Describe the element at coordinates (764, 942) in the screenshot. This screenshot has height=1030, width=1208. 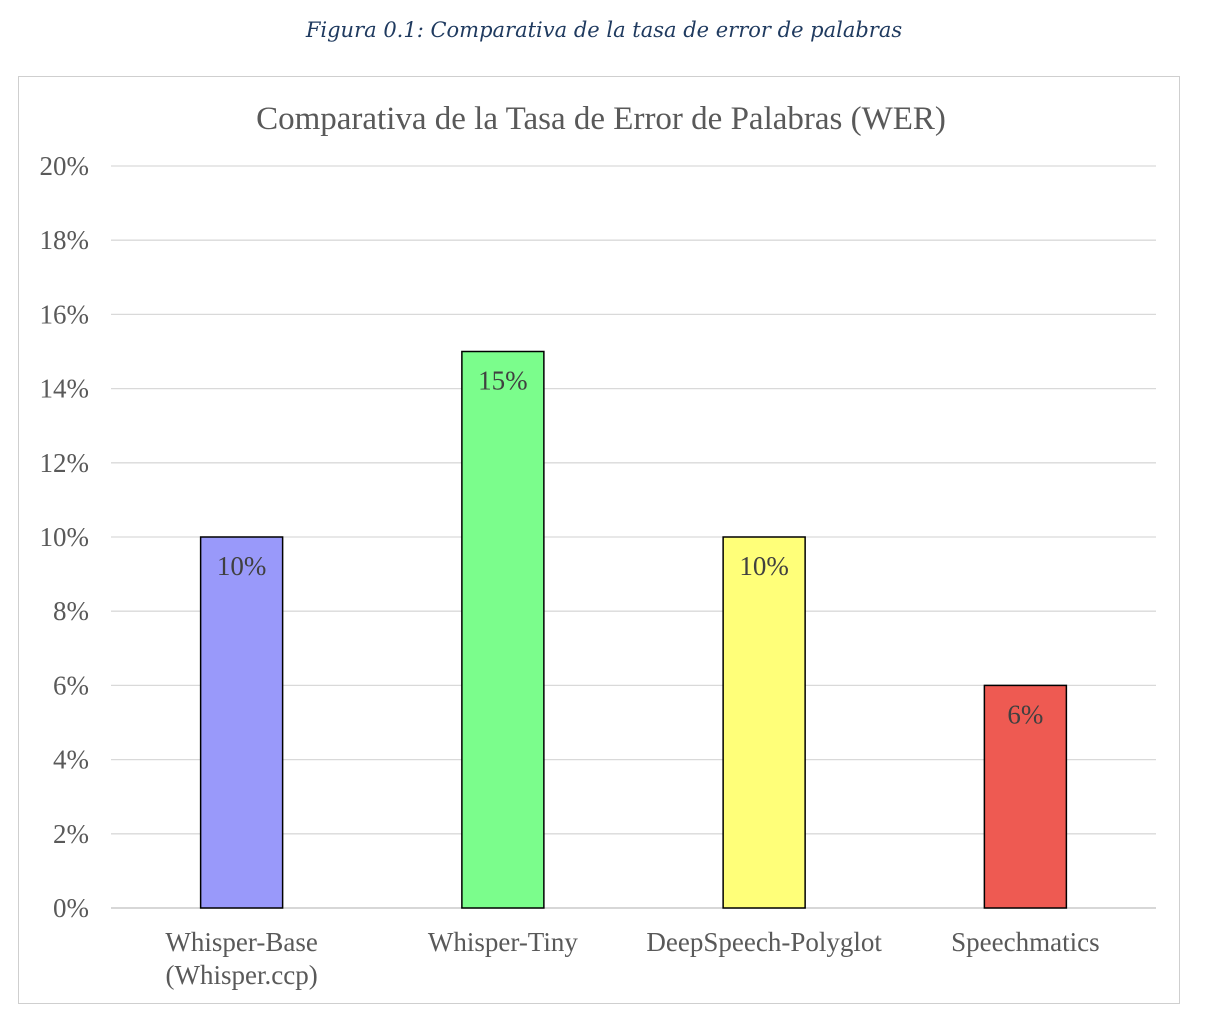
I see `x-tick-label: DeepSpeech-Polyglot` at that location.